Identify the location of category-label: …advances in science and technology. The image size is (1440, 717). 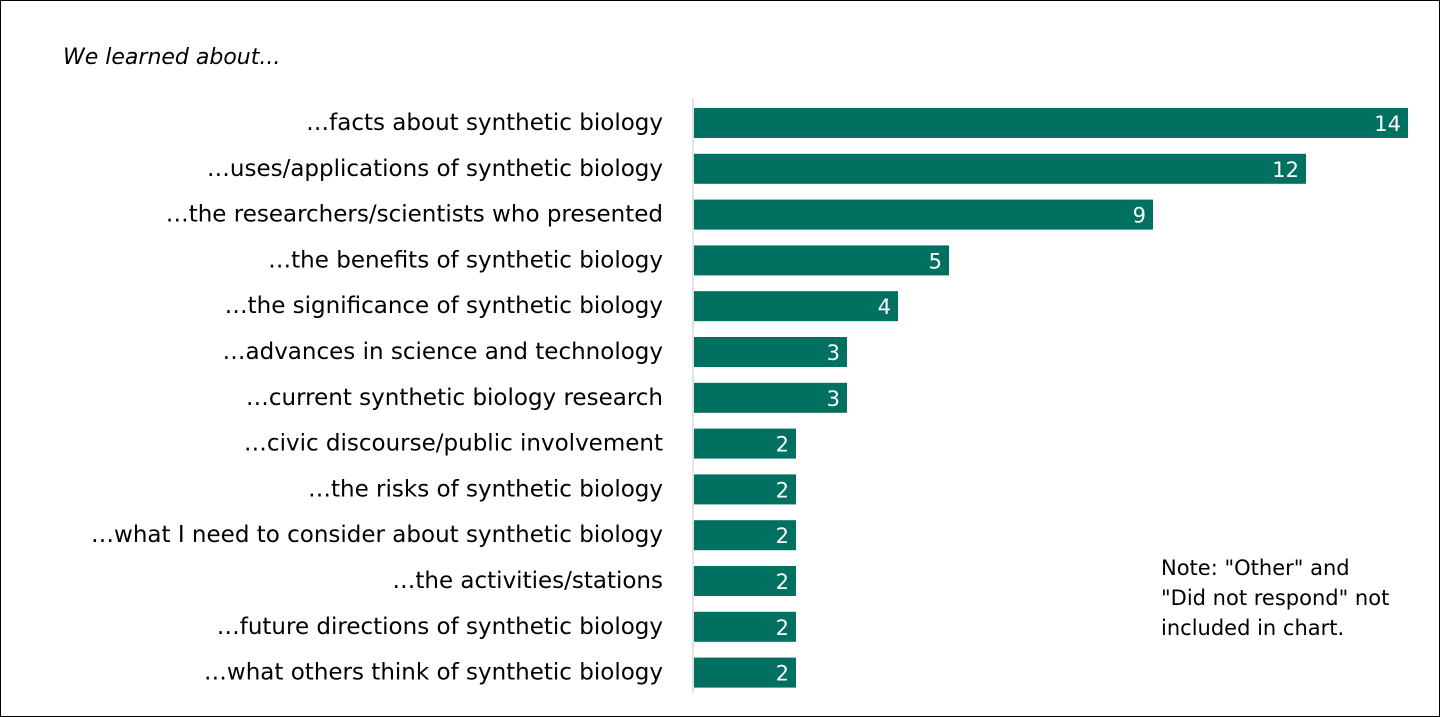
(443, 352).